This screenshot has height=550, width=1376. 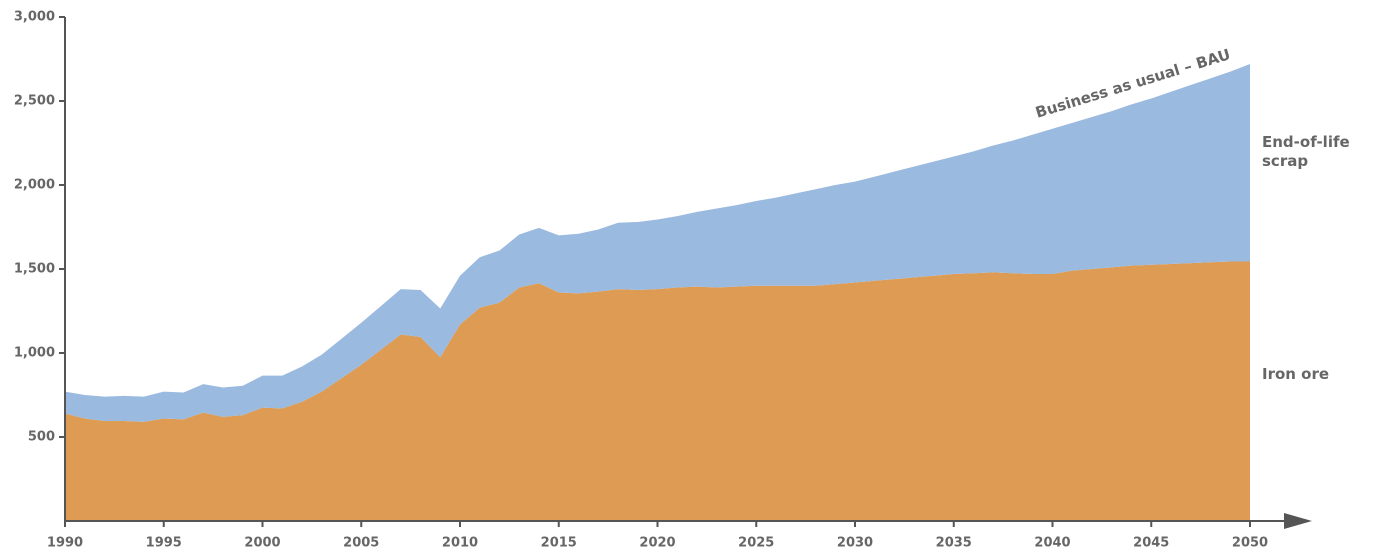 What do you see at coordinates (34, 17) in the screenshot?
I see `y-tick-label: 3,000` at bounding box center [34, 17].